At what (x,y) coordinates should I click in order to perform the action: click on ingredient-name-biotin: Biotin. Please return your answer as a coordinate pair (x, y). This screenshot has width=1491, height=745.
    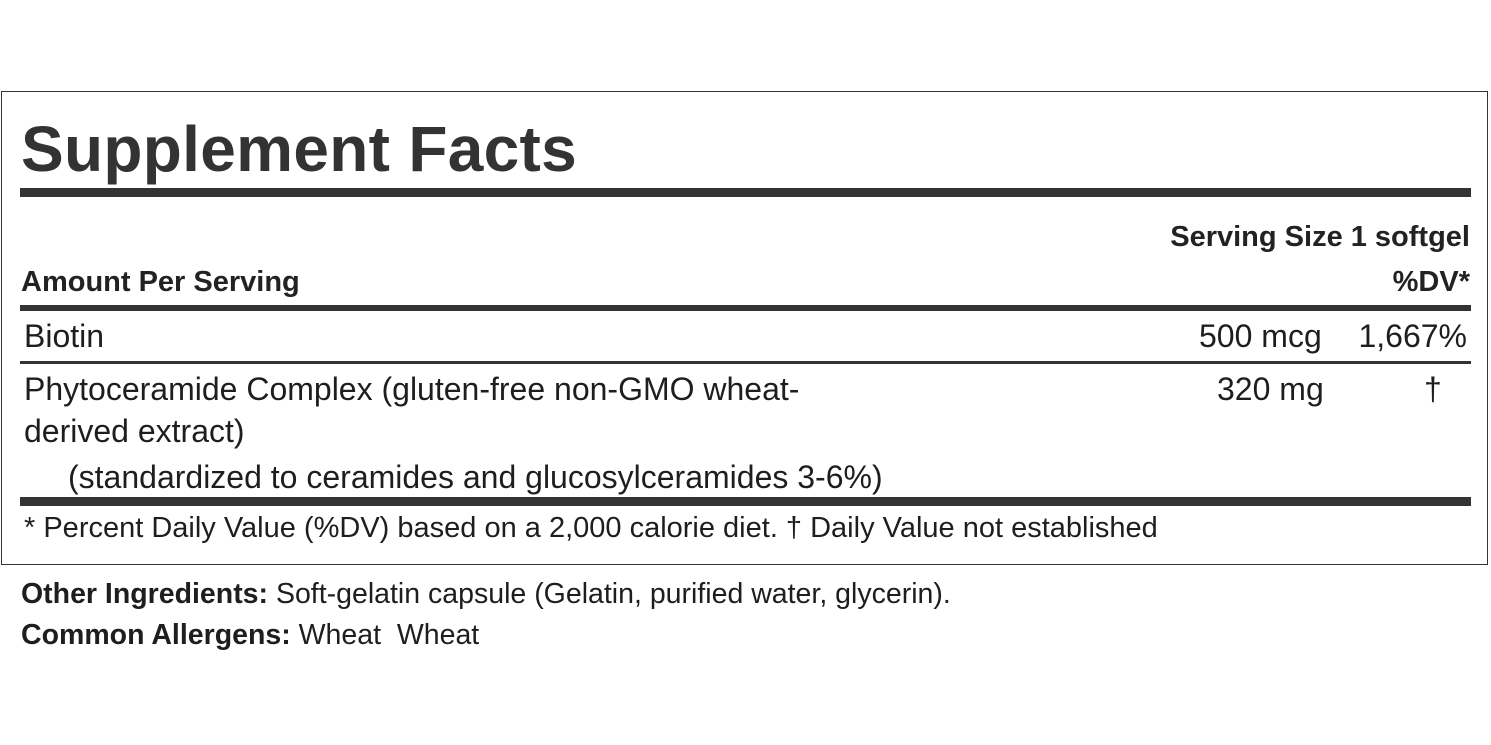
    Looking at the image, I should click on (64, 336).